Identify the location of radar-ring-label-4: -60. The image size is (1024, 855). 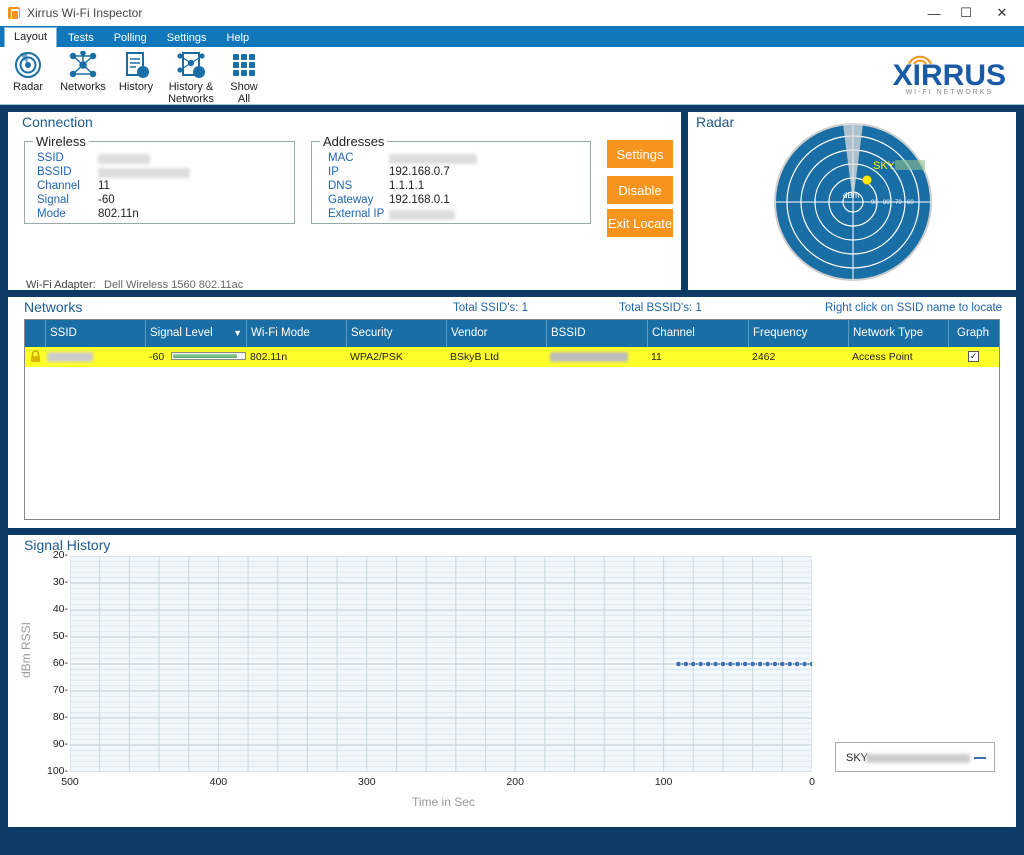
(909, 203).